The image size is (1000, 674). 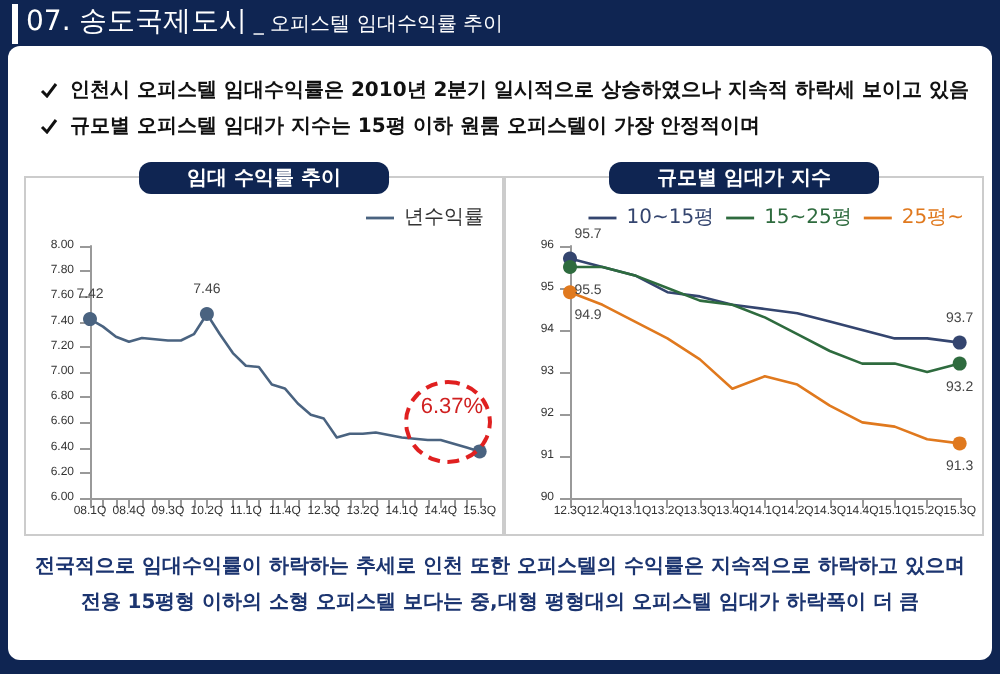 I want to click on data-label: 6.37%, so click(x=452, y=407).